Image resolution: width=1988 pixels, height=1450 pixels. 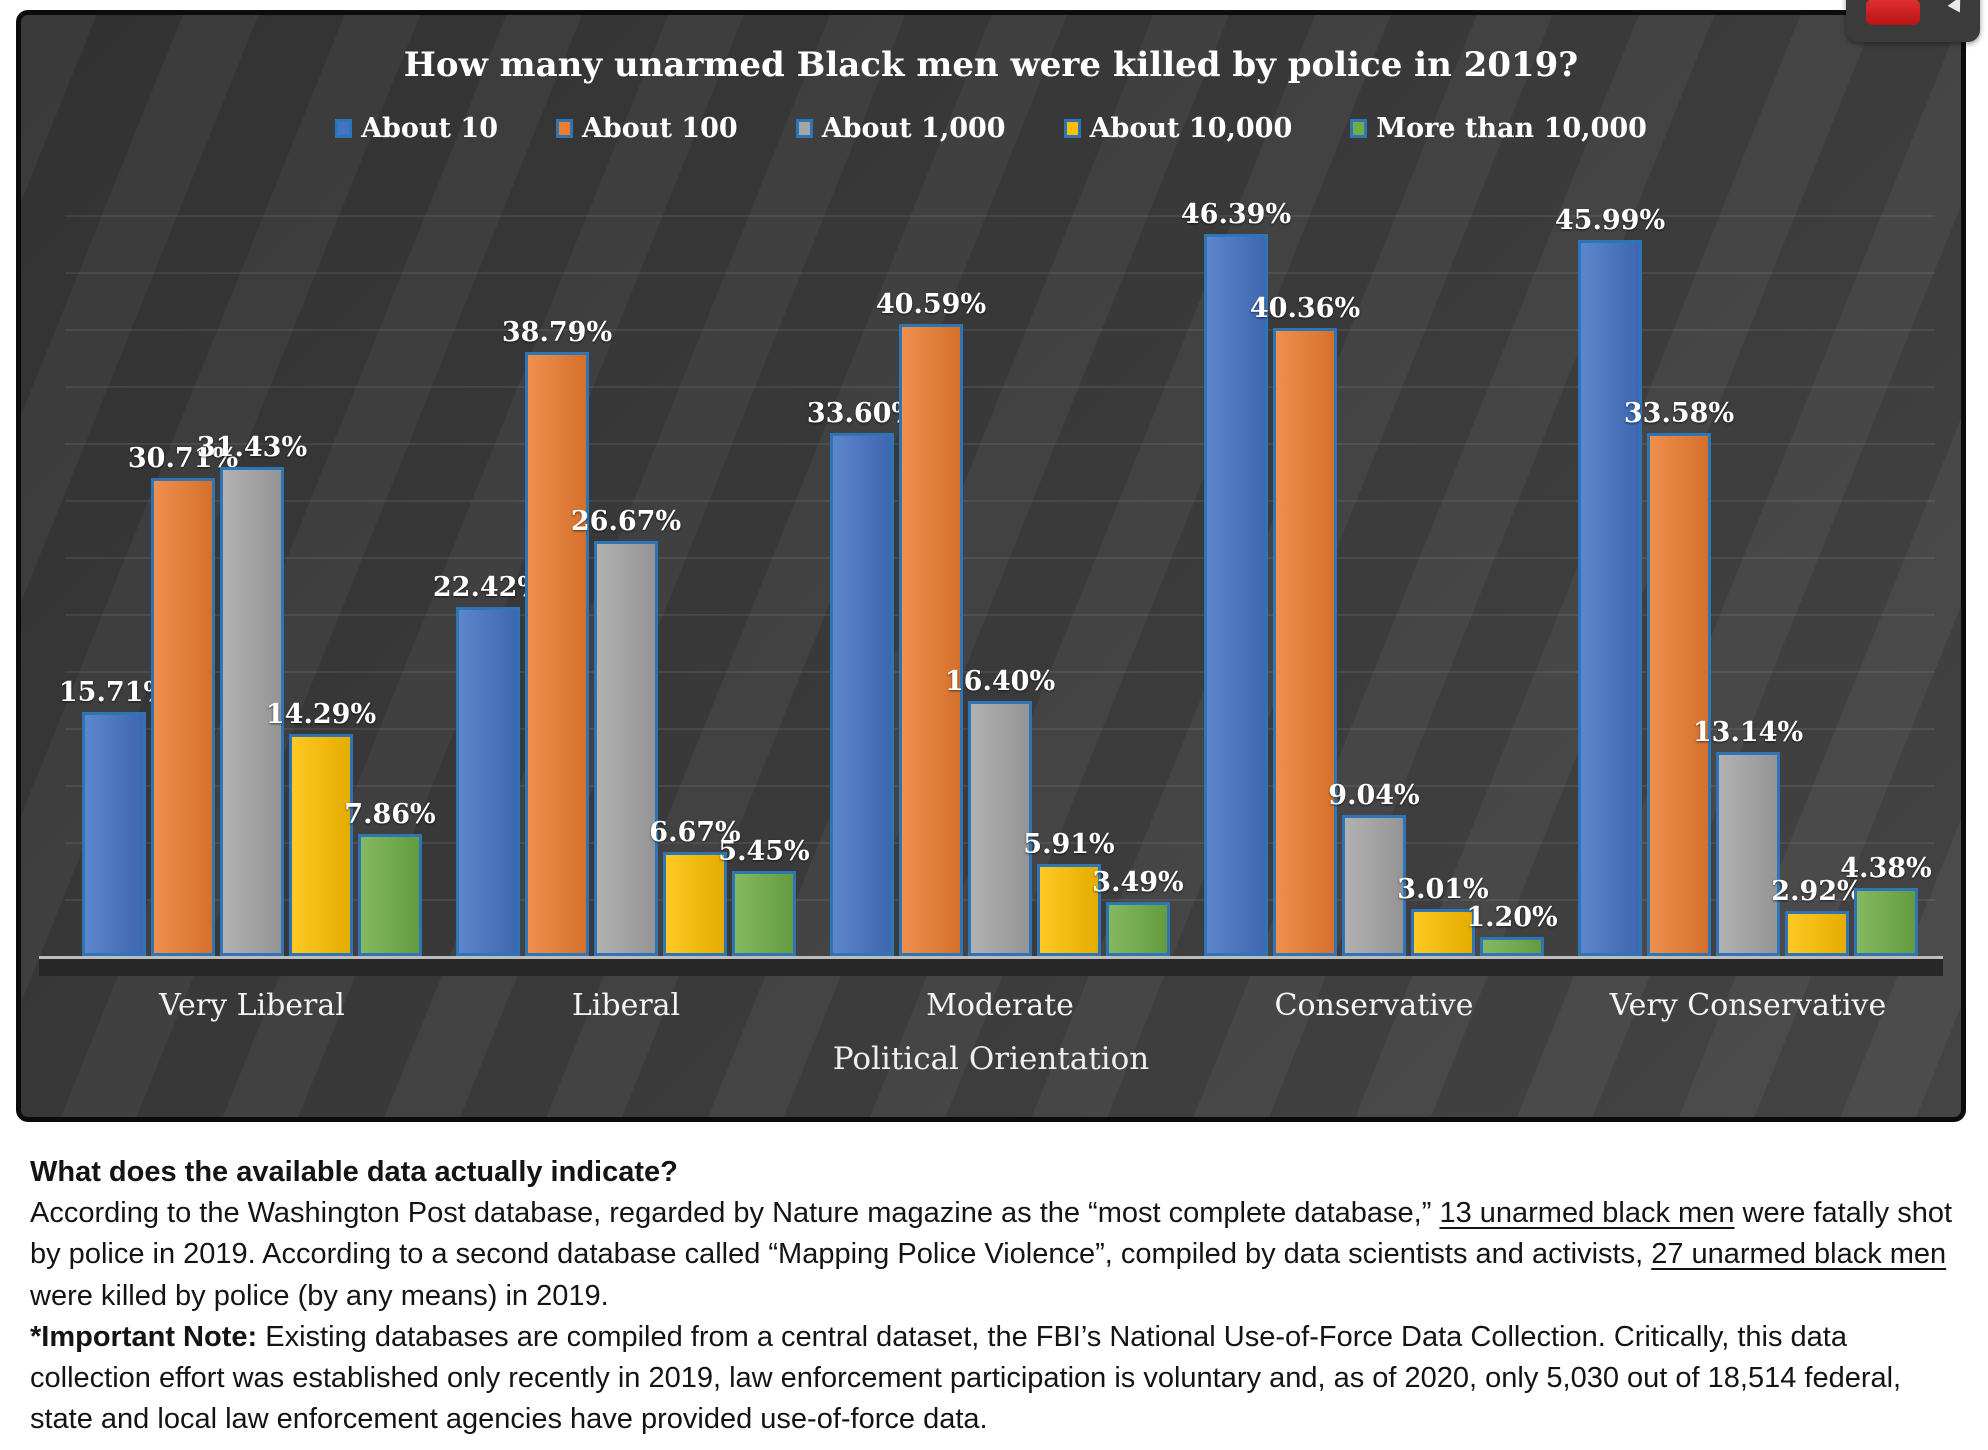 I want to click on bar-value-label: 6.67%, so click(x=695, y=832).